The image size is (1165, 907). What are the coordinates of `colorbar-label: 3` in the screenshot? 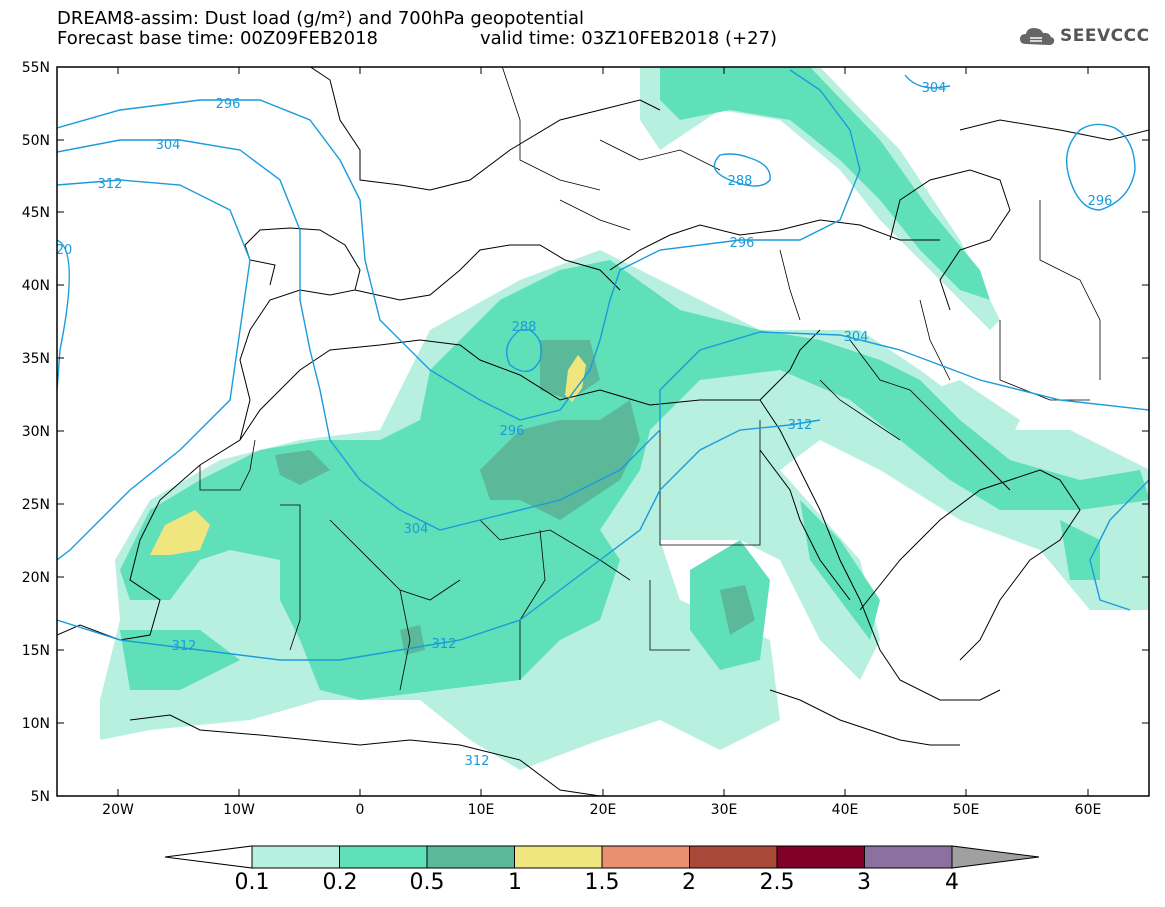 It's located at (864, 882).